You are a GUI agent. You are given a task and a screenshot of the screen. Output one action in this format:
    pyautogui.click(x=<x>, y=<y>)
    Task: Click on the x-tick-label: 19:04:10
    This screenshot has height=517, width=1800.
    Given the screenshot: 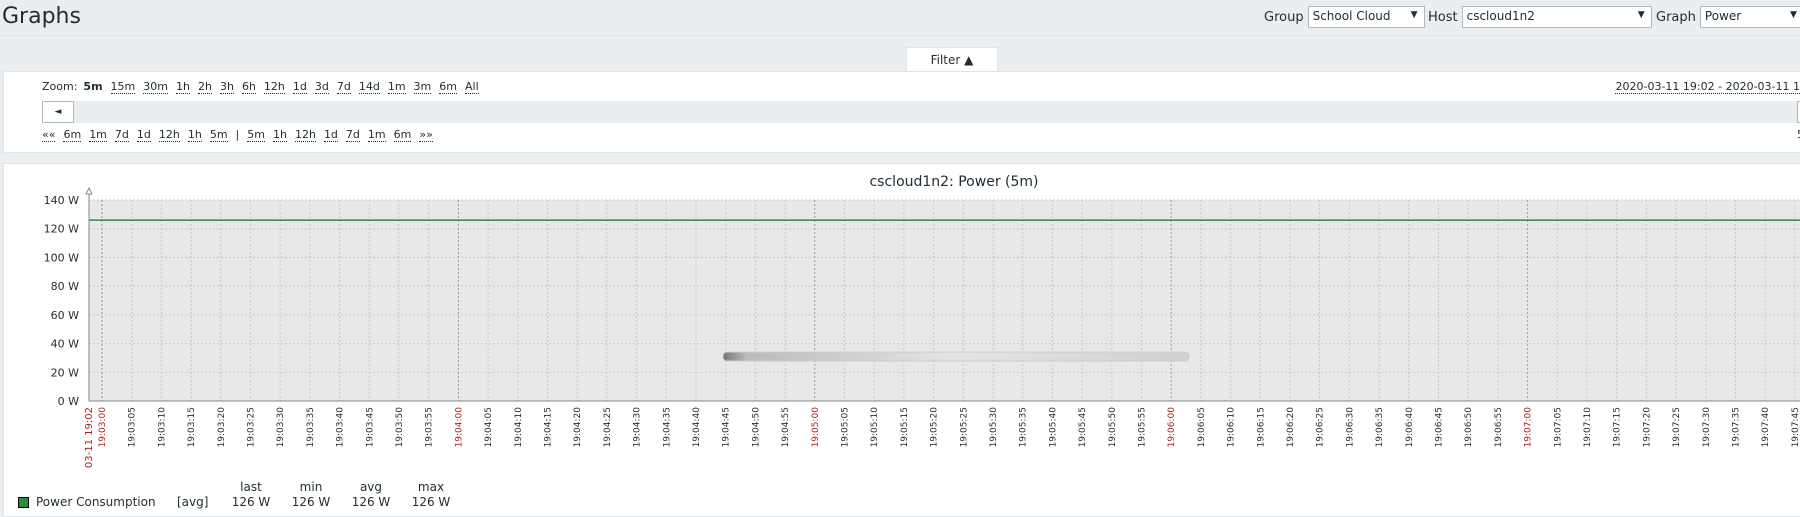 What is the action you would take?
    pyautogui.click(x=519, y=427)
    